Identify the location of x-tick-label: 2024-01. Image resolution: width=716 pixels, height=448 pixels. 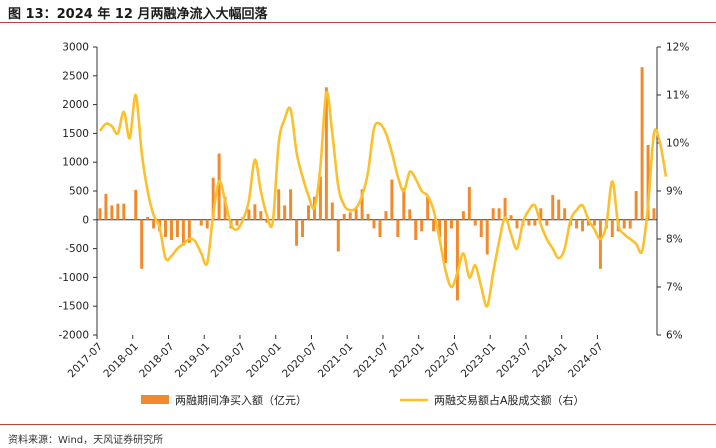
(550, 361).